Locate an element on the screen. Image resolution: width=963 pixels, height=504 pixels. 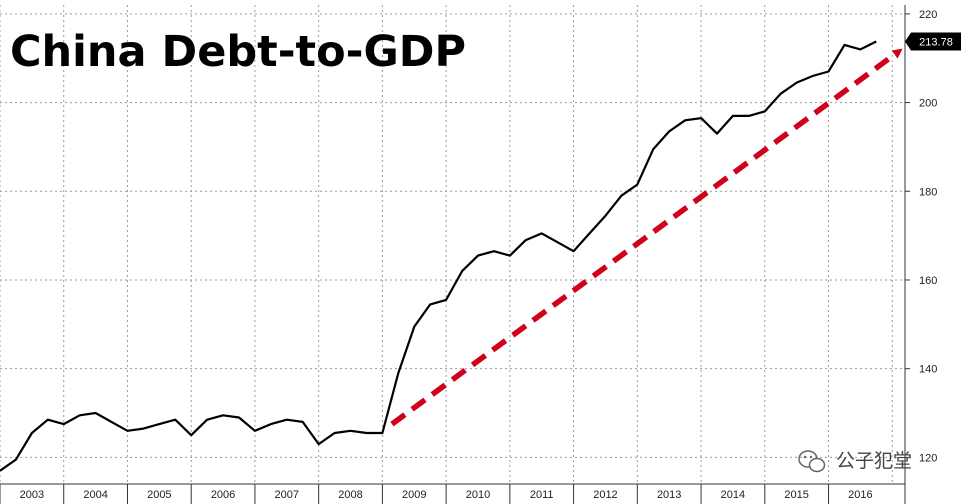
x-tick-label: 2007 is located at coordinates (287, 495).